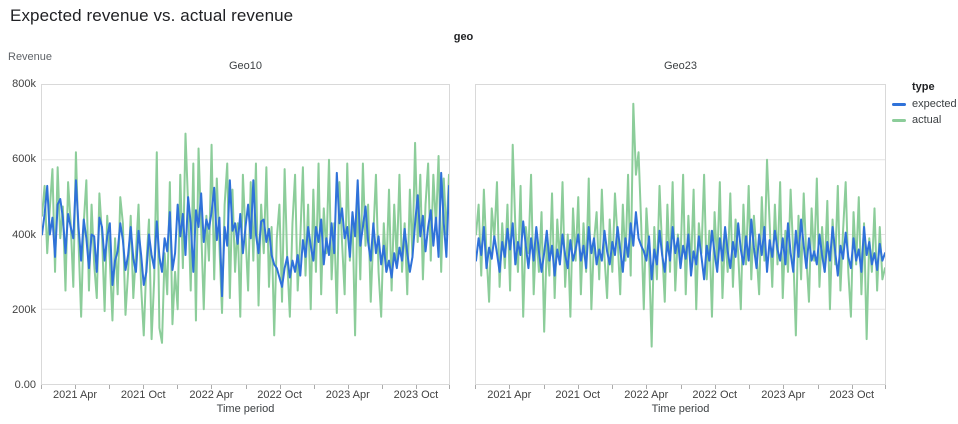  What do you see at coordinates (927, 120) in the screenshot?
I see `legend-item-label: actual` at bounding box center [927, 120].